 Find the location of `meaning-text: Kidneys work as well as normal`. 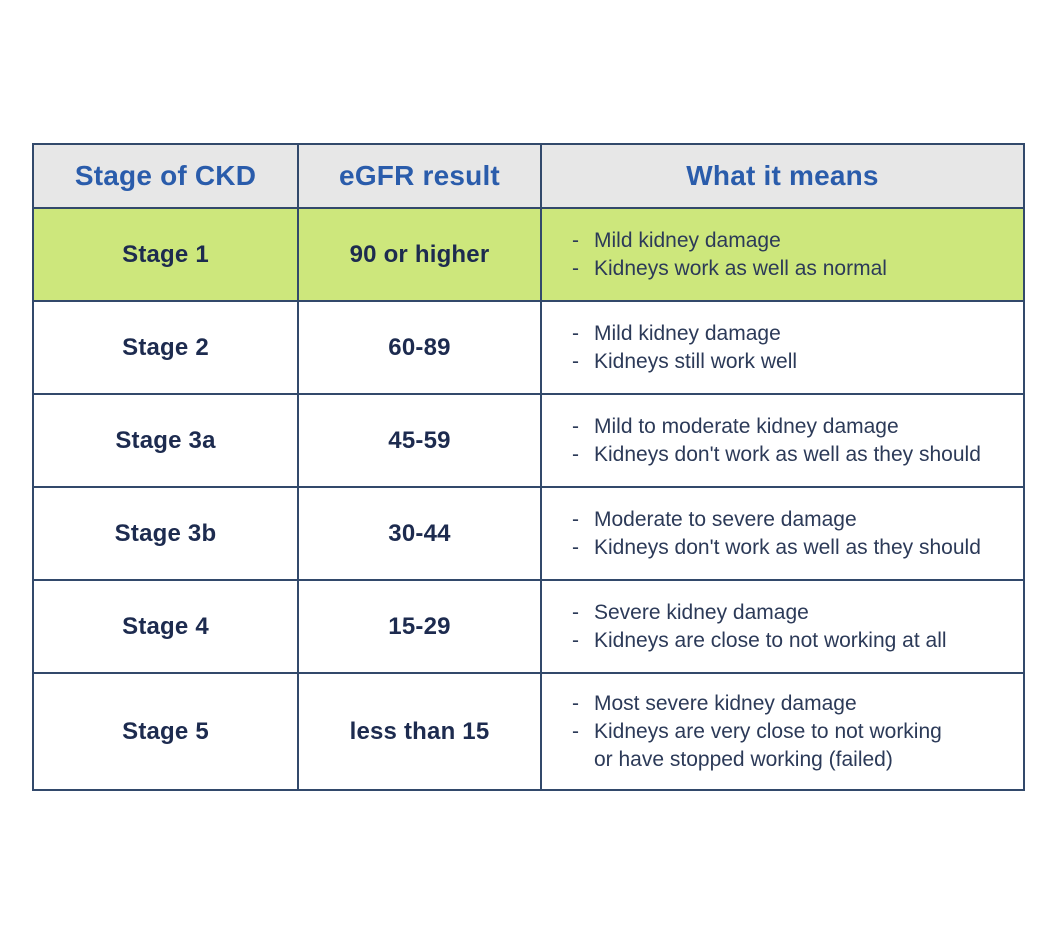

meaning-text: Kidneys work as well as normal is located at coordinates (740, 268).